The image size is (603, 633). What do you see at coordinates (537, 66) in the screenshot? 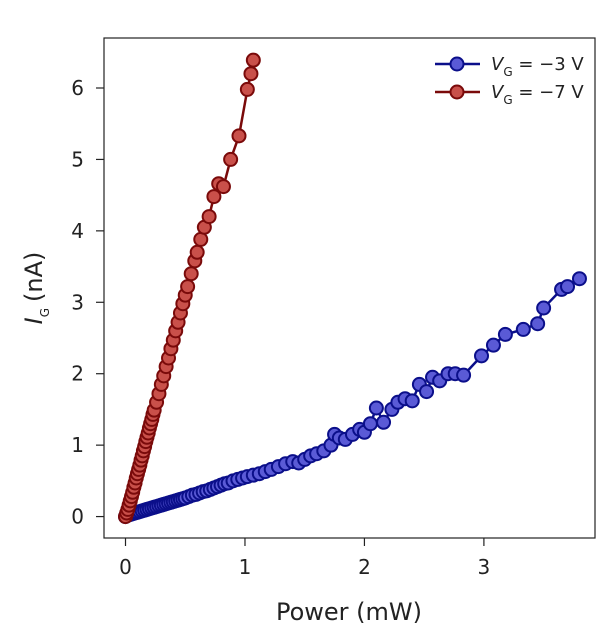
I see `svg-text: VG = −3 V` at bounding box center [537, 66].